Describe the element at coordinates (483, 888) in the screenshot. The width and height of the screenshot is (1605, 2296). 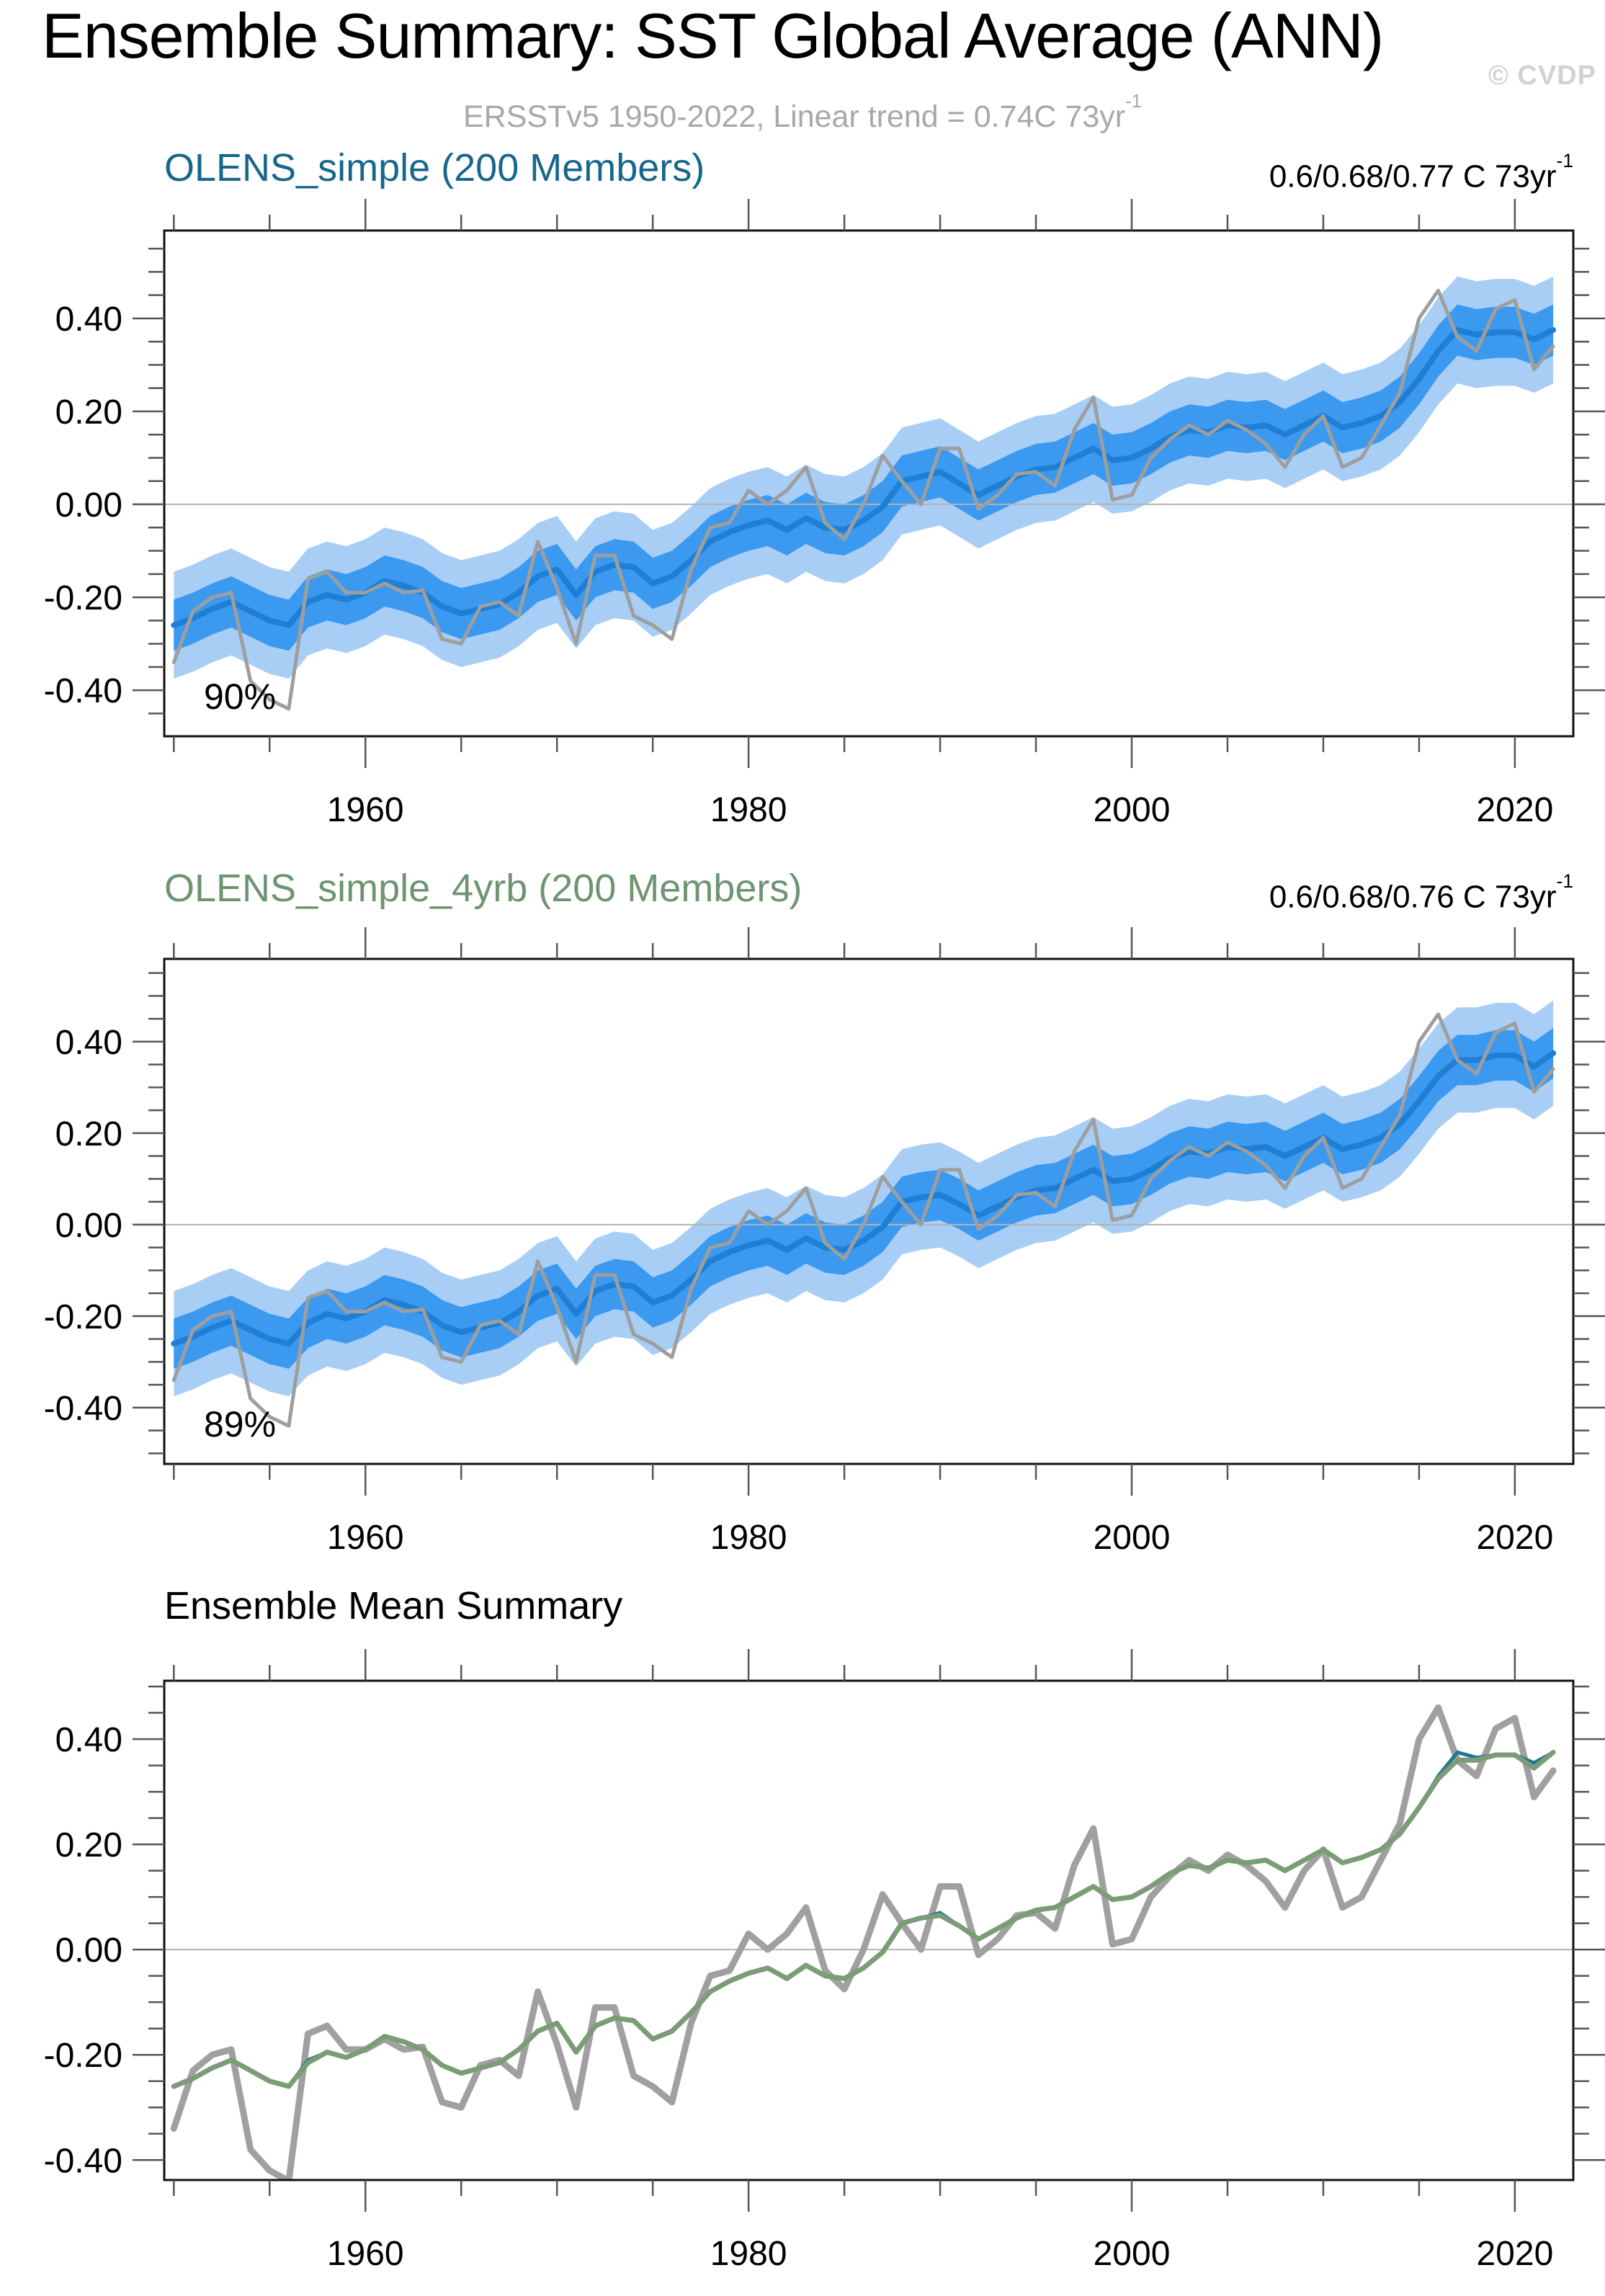
I see `panel-title-olens-simple-4yrb: OLENS_simple_4yrb (200 Members)` at that location.